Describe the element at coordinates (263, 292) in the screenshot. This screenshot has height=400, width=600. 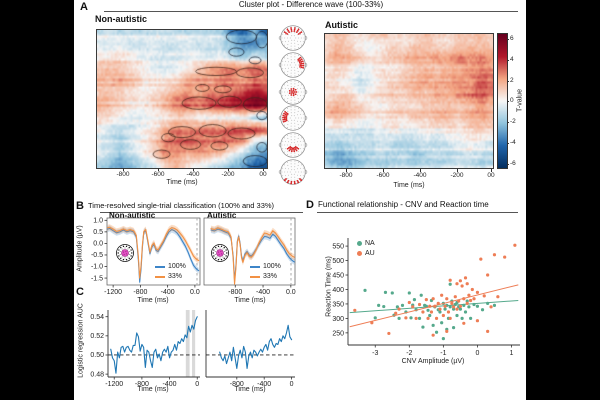
I see `x-tick-label: -400` at that location.